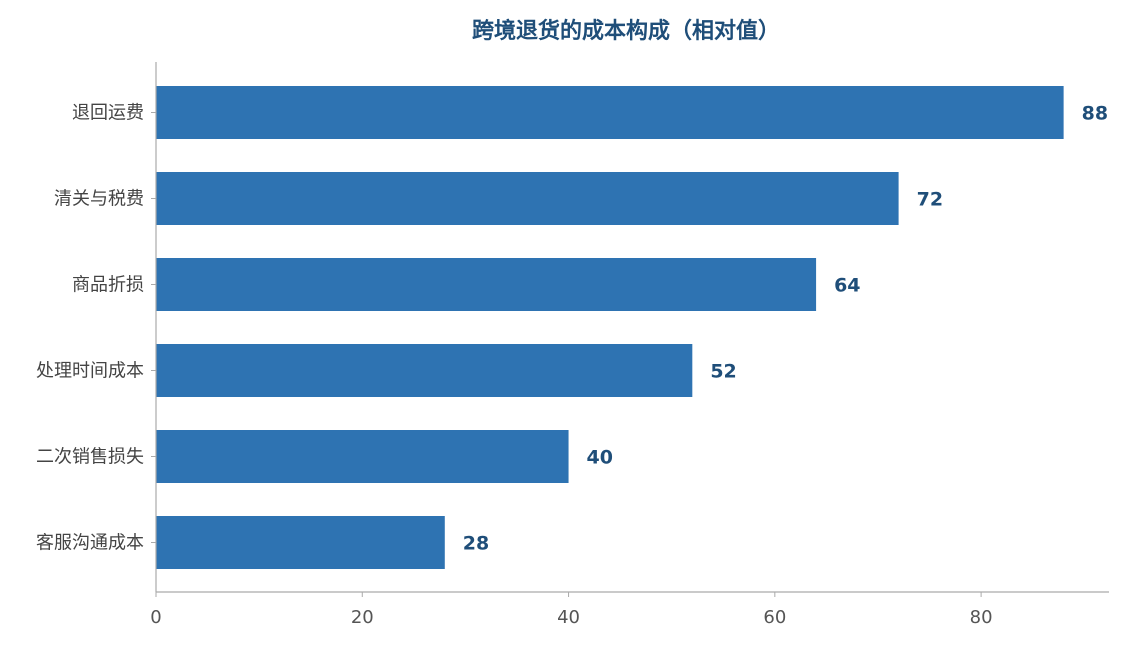 This screenshot has width=1124, height=645. Describe the element at coordinates (108, 113) in the screenshot. I see `category-label-1: 退回运费` at that location.